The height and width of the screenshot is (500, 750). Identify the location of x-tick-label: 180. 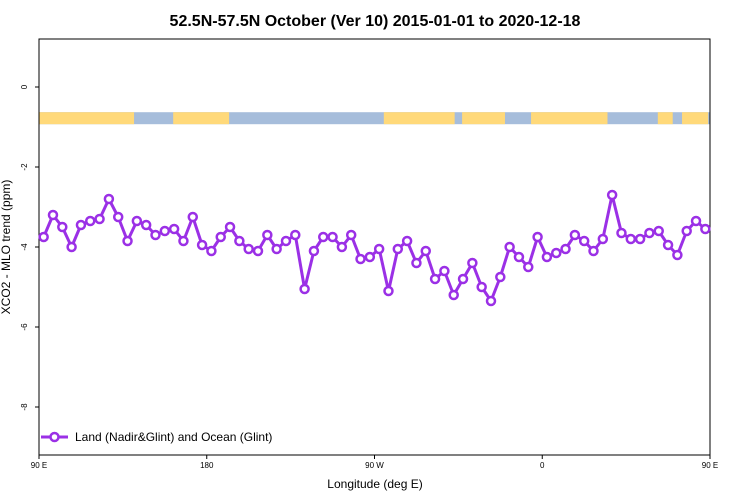
(207, 465).